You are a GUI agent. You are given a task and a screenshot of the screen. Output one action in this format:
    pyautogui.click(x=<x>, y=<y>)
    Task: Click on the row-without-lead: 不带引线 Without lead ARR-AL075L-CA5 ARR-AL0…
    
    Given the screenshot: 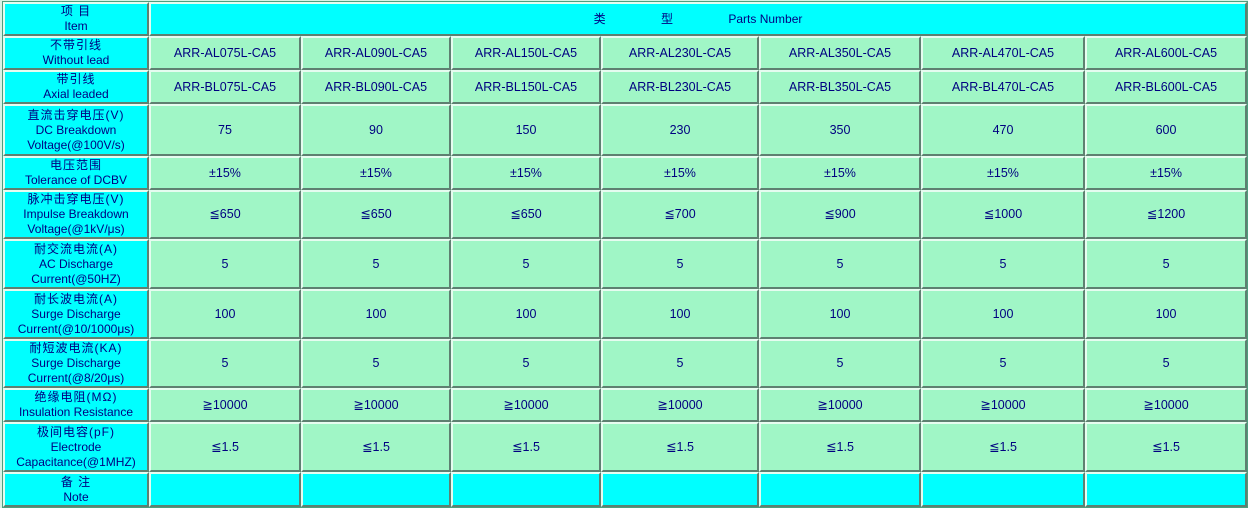 What is the action you would take?
    pyautogui.click(x=625, y=53)
    